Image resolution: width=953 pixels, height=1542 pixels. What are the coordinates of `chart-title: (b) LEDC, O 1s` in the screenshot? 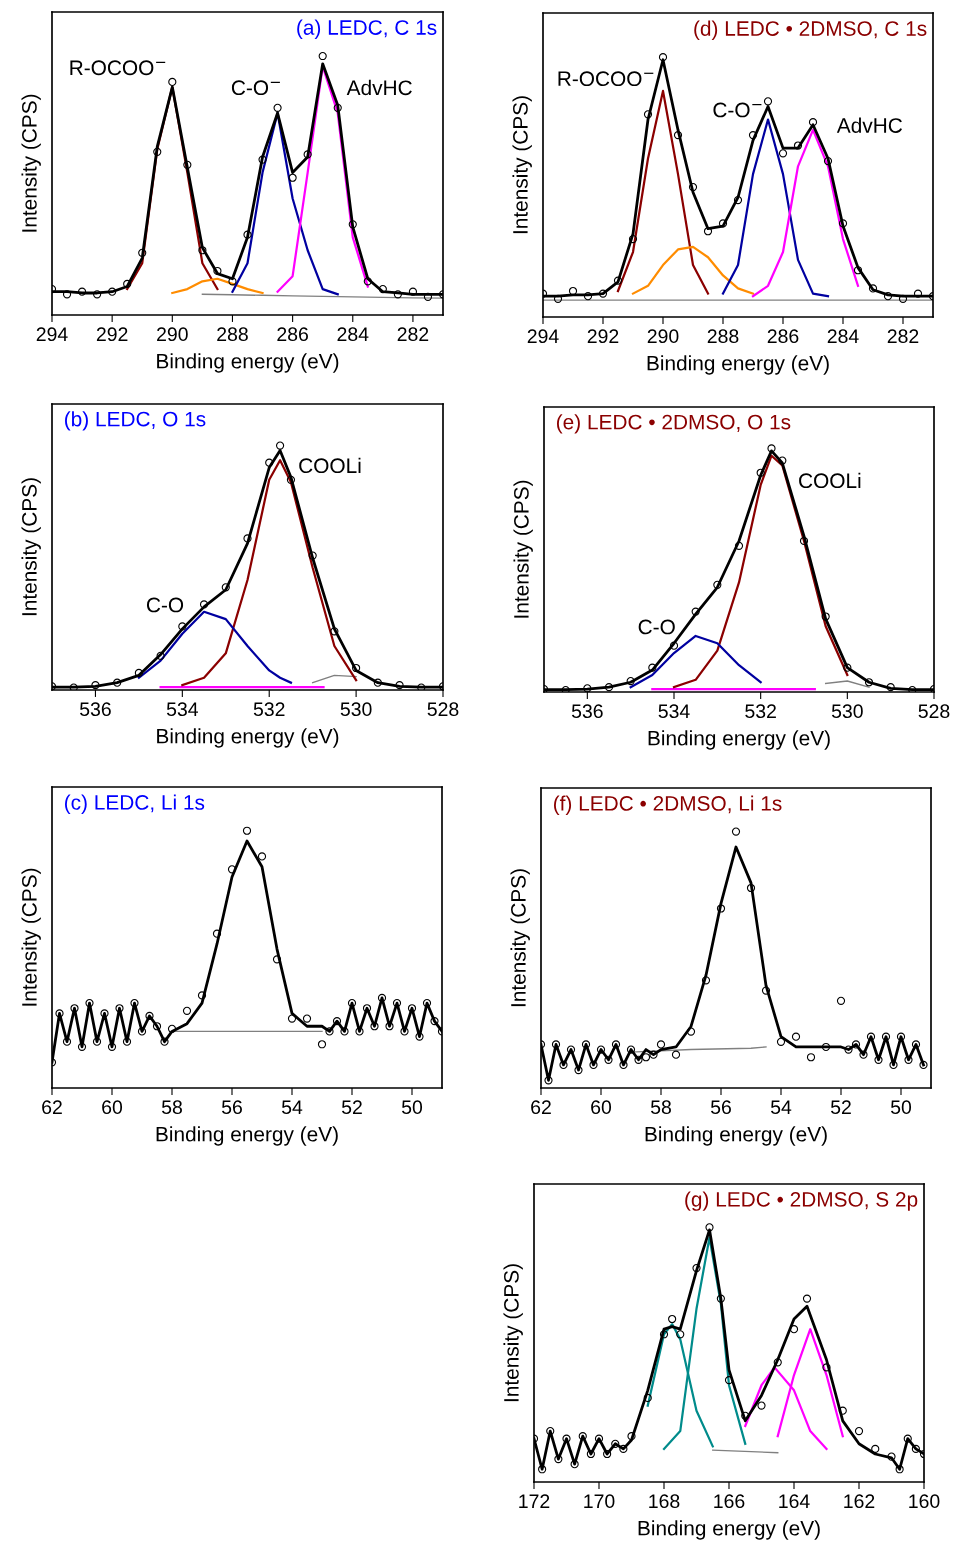 It's located at (135, 421).